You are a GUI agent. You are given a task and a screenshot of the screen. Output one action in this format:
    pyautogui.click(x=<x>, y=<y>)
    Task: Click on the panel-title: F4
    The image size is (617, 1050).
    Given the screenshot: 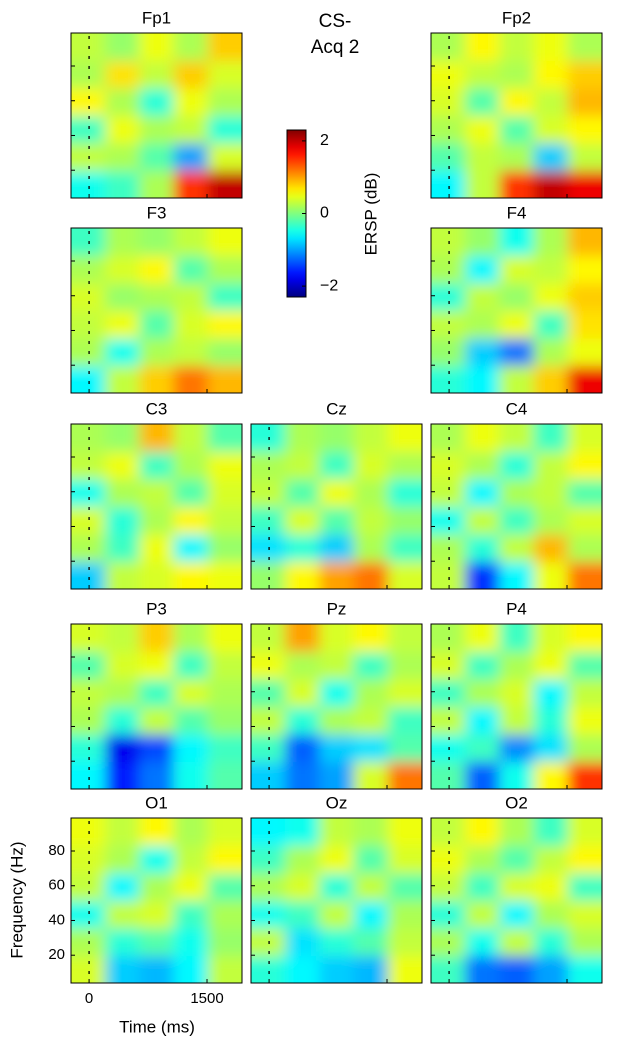 What is the action you would take?
    pyautogui.click(x=517, y=212)
    